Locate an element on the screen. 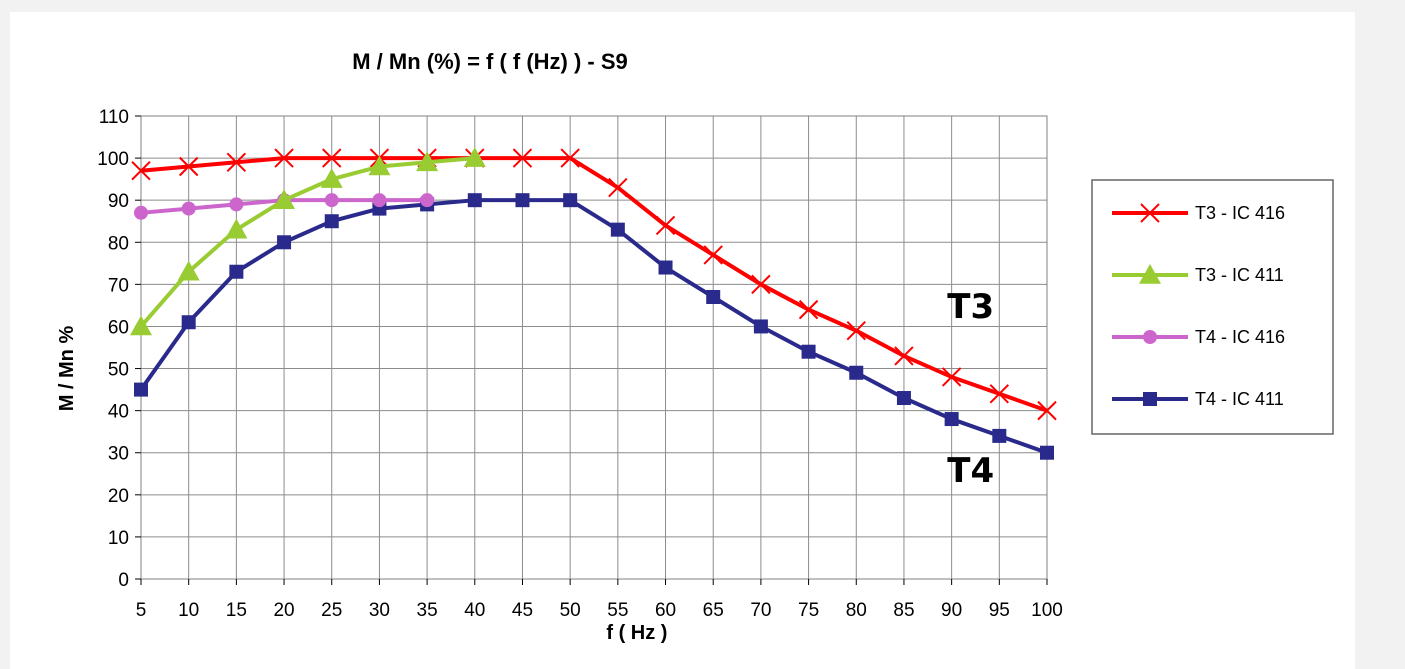 This screenshot has width=1405, height=669. annotations: T3 T4 is located at coordinates (970, 389).